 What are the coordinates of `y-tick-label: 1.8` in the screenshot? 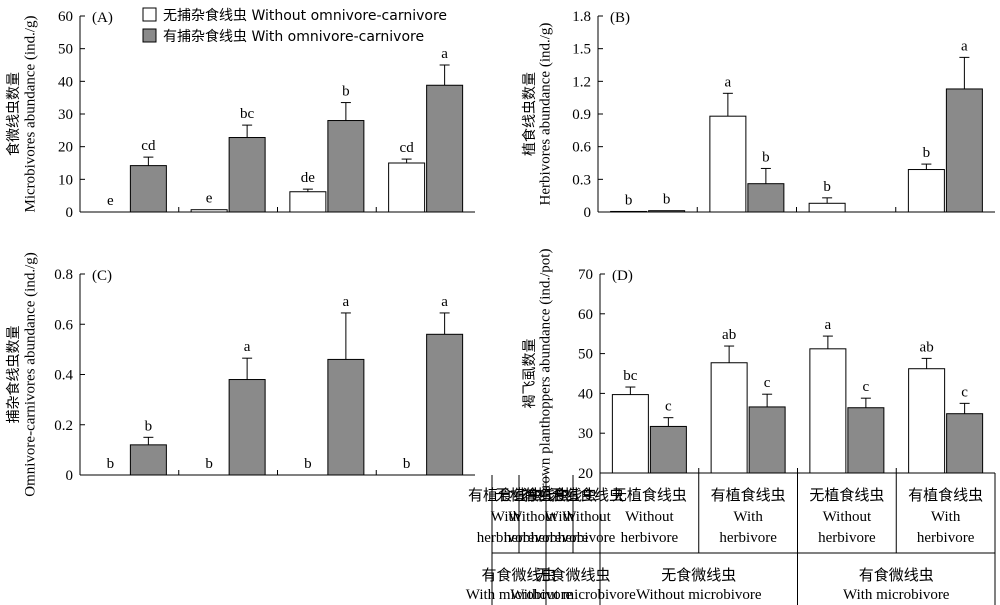 It's located at (581, 17).